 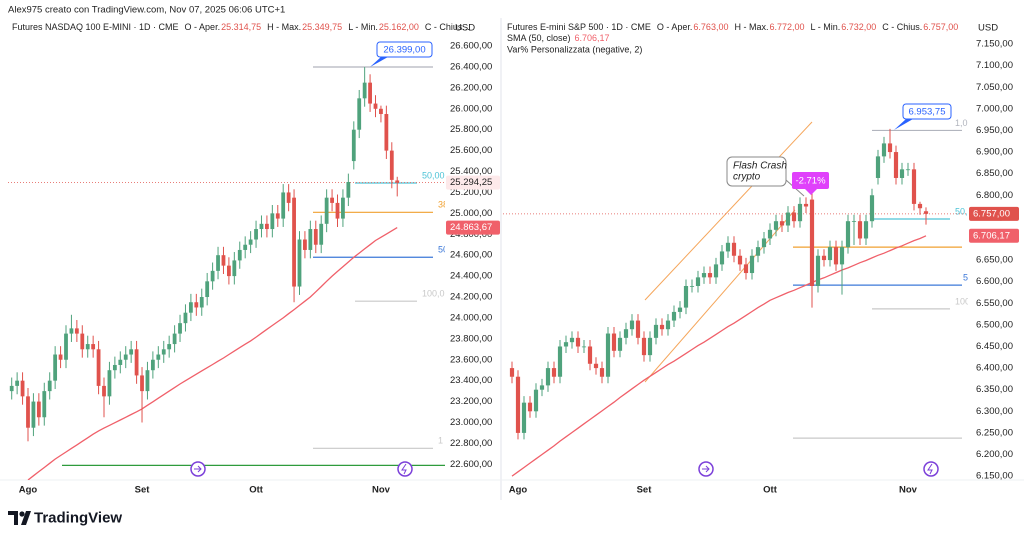 I want to click on ohlc-value: 6.763,00, so click(x=710, y=27).